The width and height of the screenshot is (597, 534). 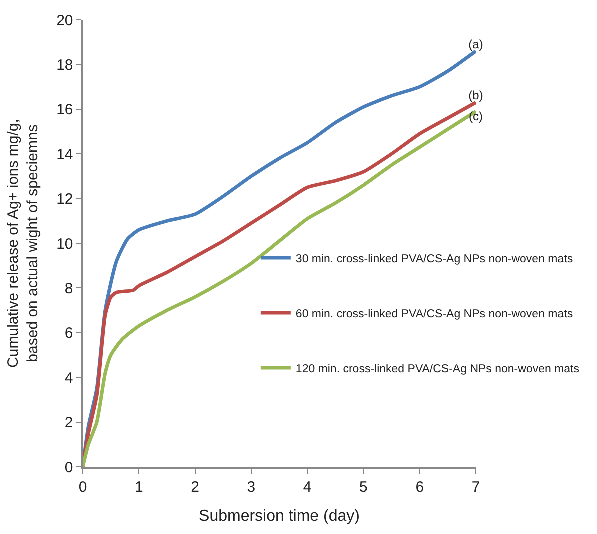 What do you see at coordinates (69, 333) in the screenshot?
I see `y-tick-label: 6` at bounding box center [69, 333].